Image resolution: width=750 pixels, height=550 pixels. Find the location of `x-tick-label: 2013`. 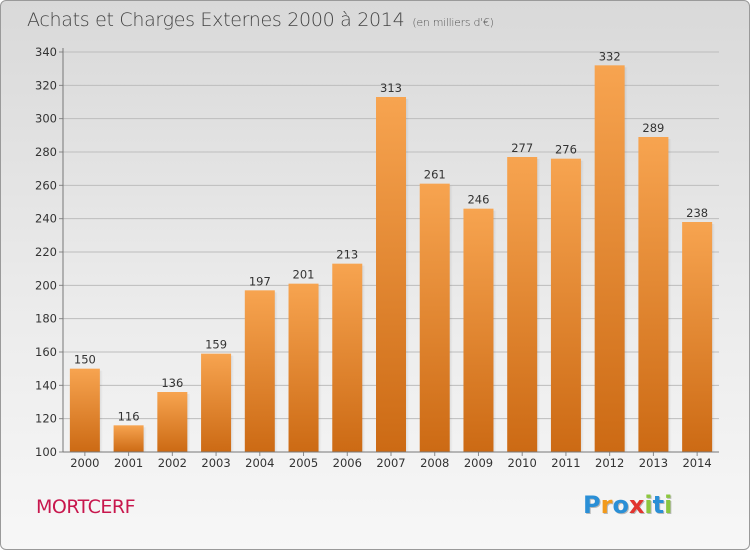

x-tick-label: 2013 is located at coordinates (653, 463).